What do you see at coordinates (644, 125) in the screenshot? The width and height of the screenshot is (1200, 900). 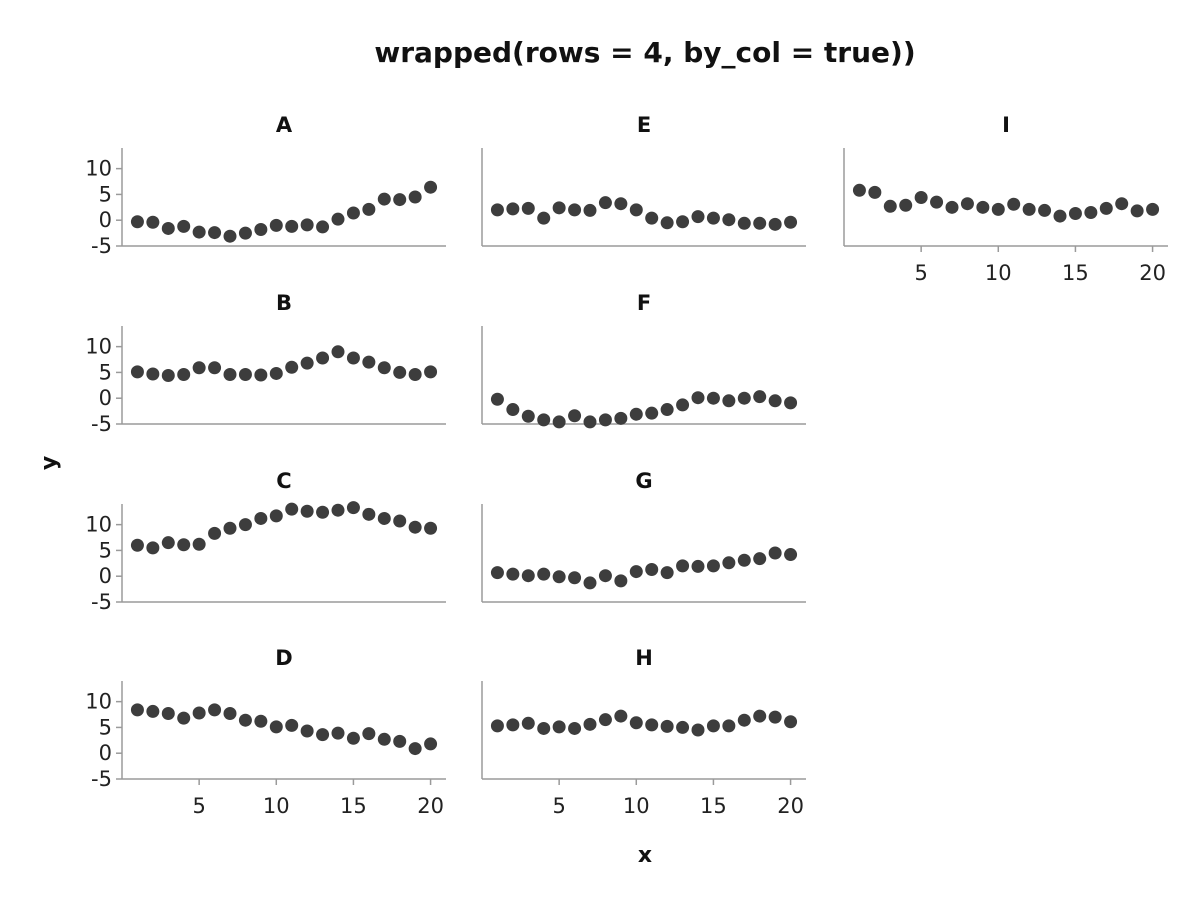 I see `panel-title-E: E` at bounding box center [644, 125].